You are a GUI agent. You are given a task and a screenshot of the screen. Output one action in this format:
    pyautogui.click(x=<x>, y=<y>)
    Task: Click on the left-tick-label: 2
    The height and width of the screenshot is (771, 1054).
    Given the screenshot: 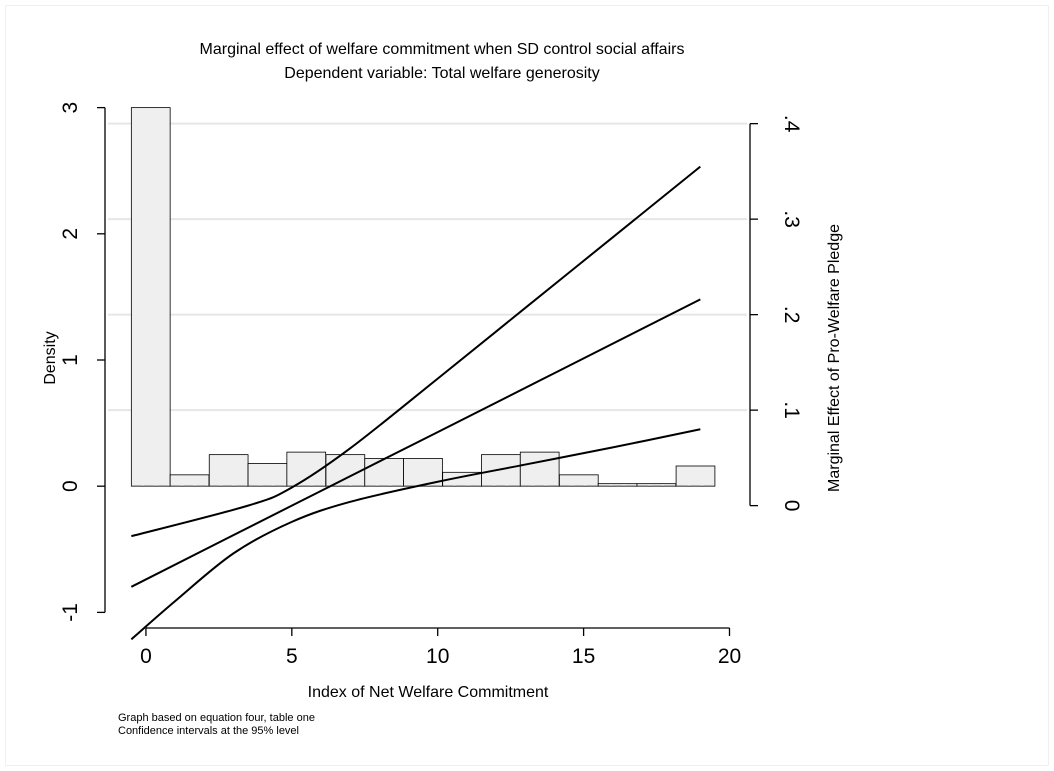 What is the action you would take?
    pyautogui.click(x=70, y=234)
    